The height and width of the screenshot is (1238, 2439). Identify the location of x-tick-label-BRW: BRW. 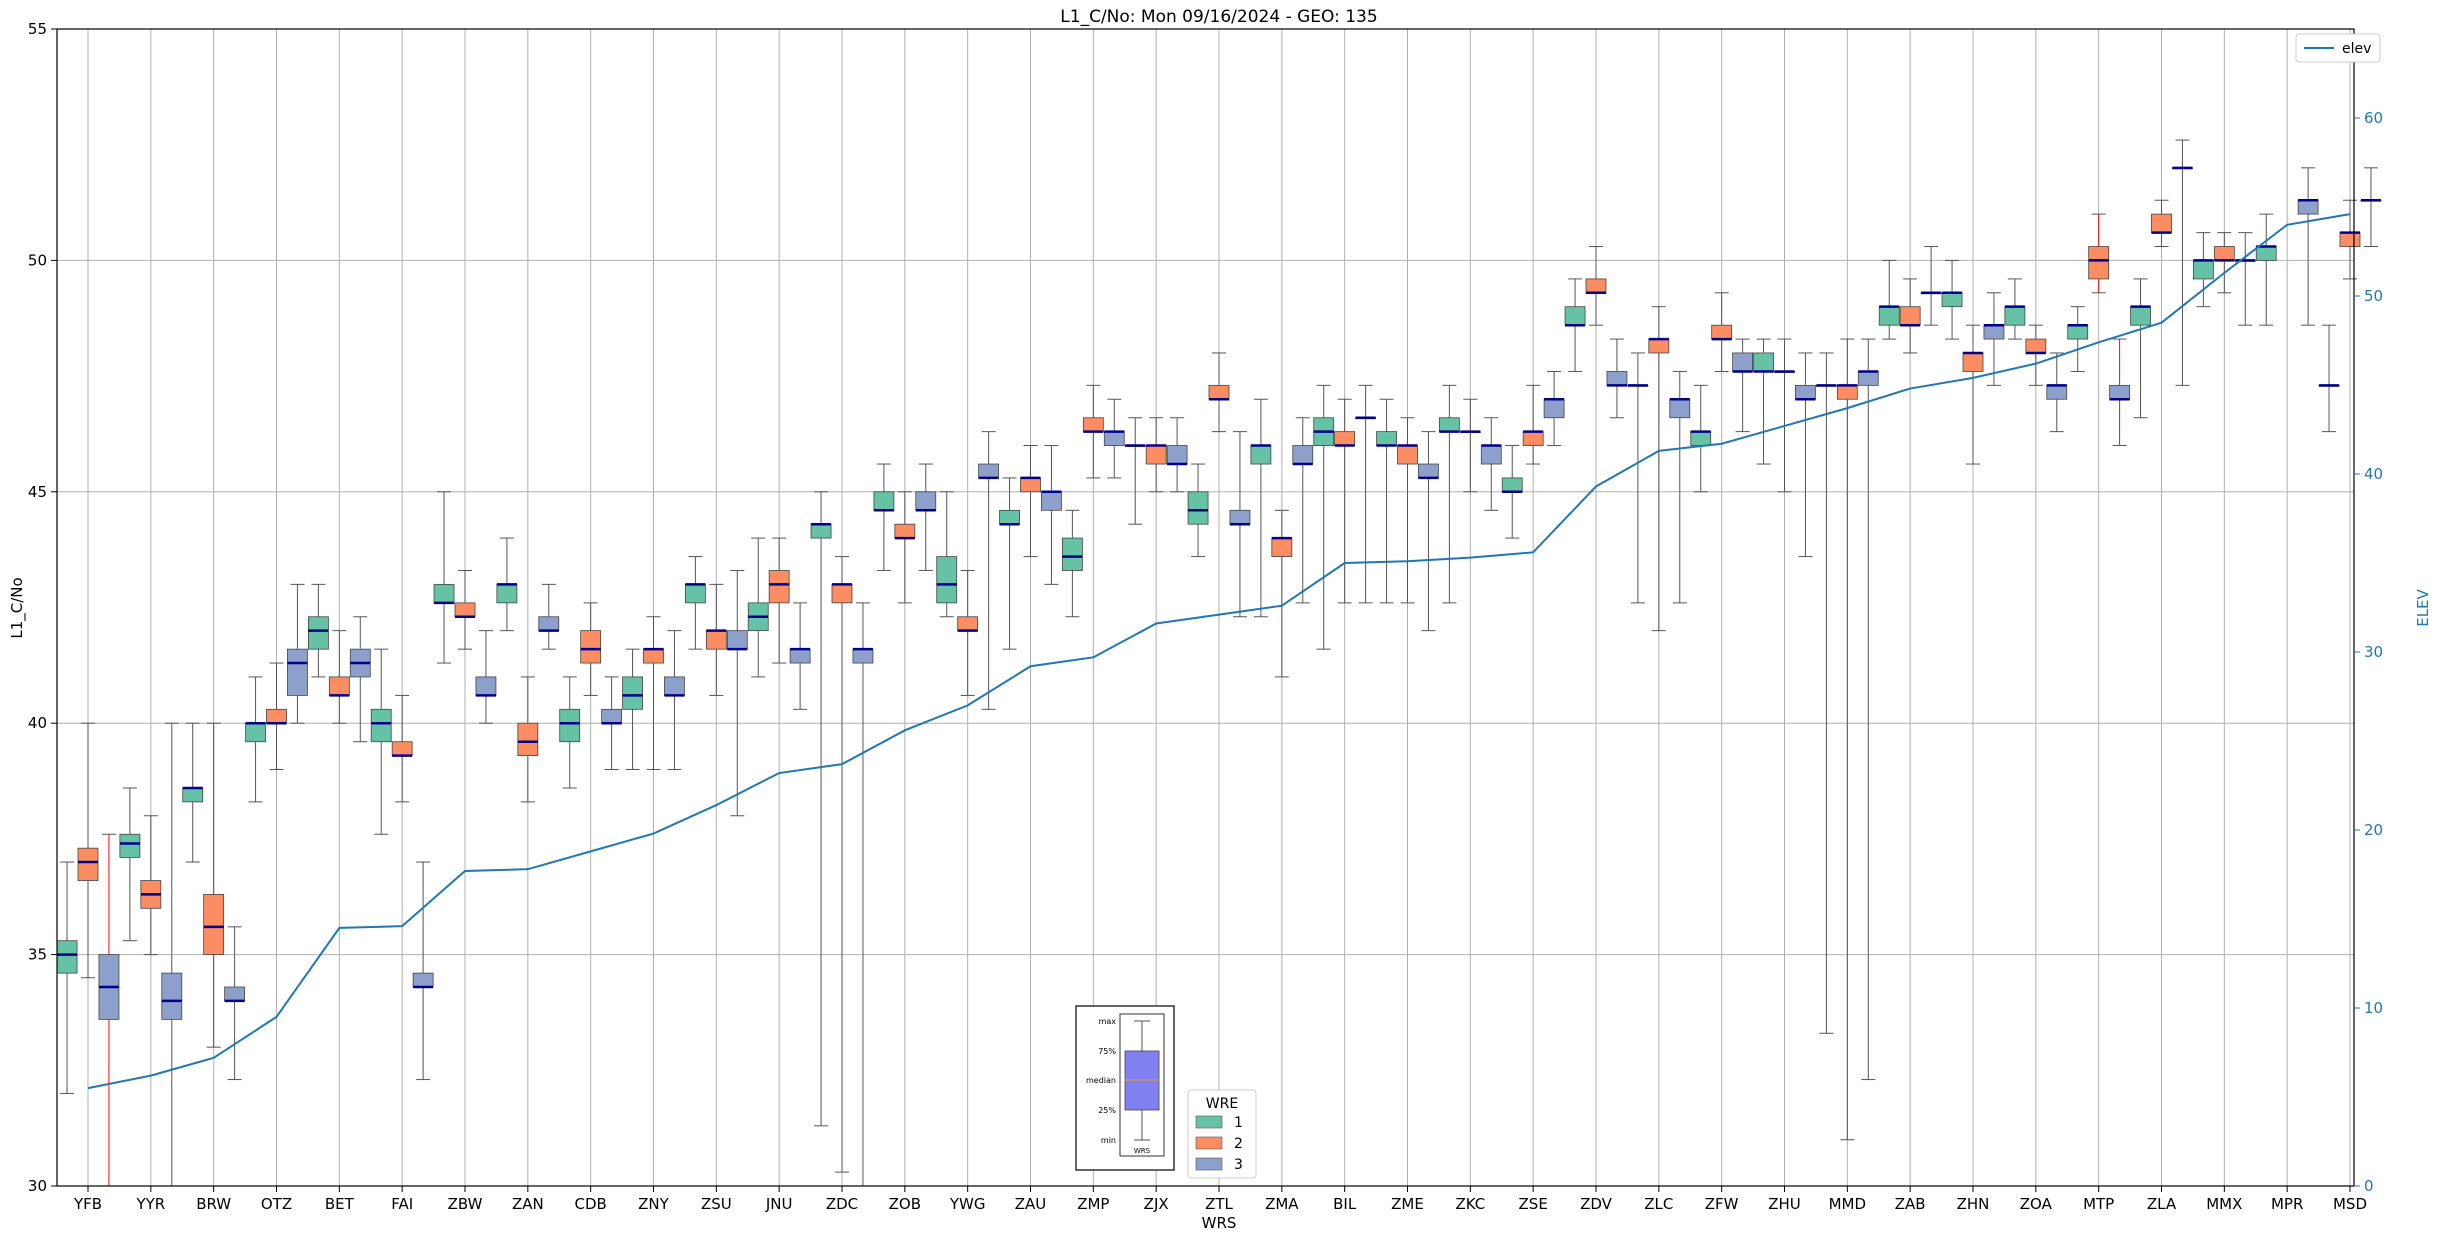
(213, 1204).